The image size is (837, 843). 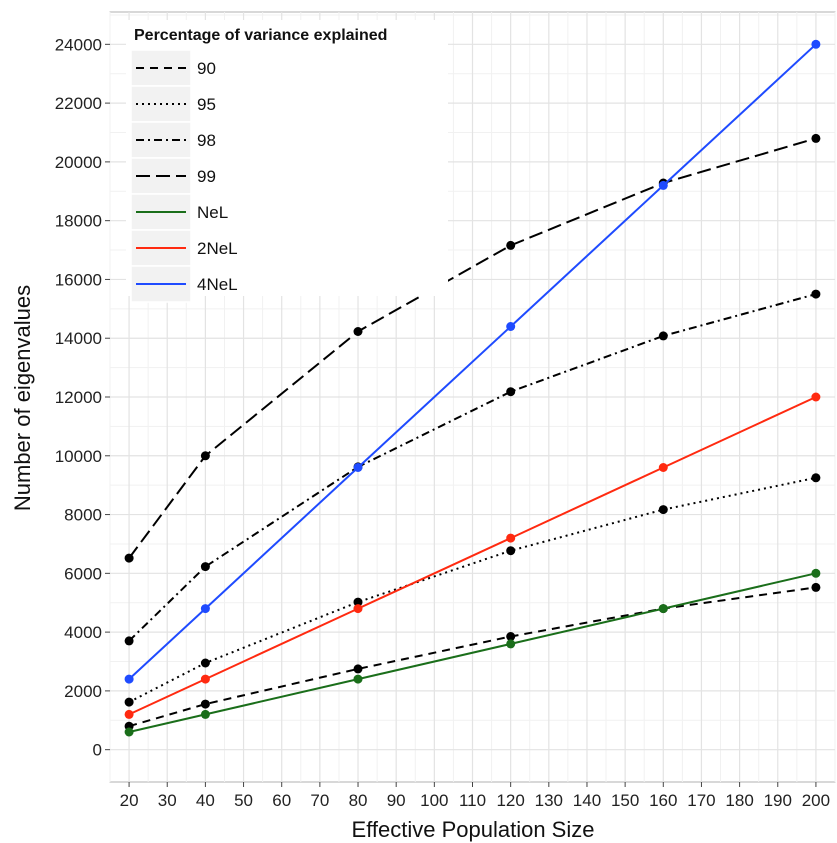 What do you see at coordinates (78, 456) in the screenshot?
I see `y-tick-label: 10000` at bounding box center [78, 456].